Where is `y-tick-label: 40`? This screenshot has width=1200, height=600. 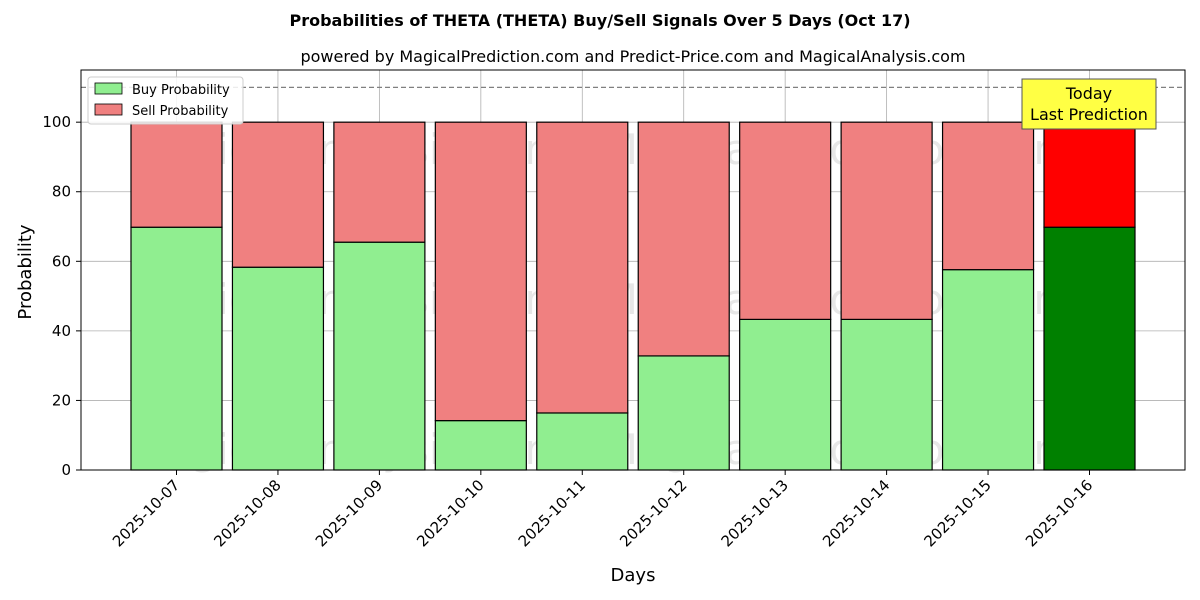
y-tick-label: 40 is located at coordinates (61, 331).